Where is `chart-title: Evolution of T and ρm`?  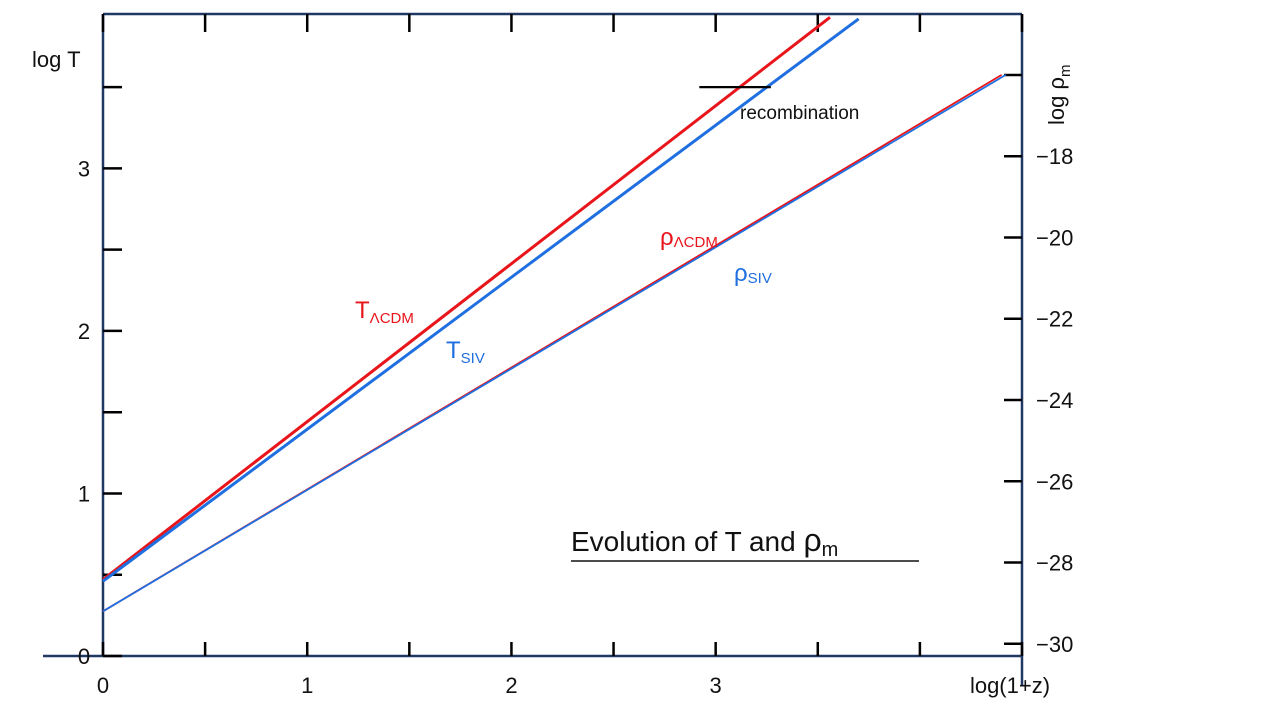
chart-title: Evolution of T and ρm is located at coordinates (745, 542).